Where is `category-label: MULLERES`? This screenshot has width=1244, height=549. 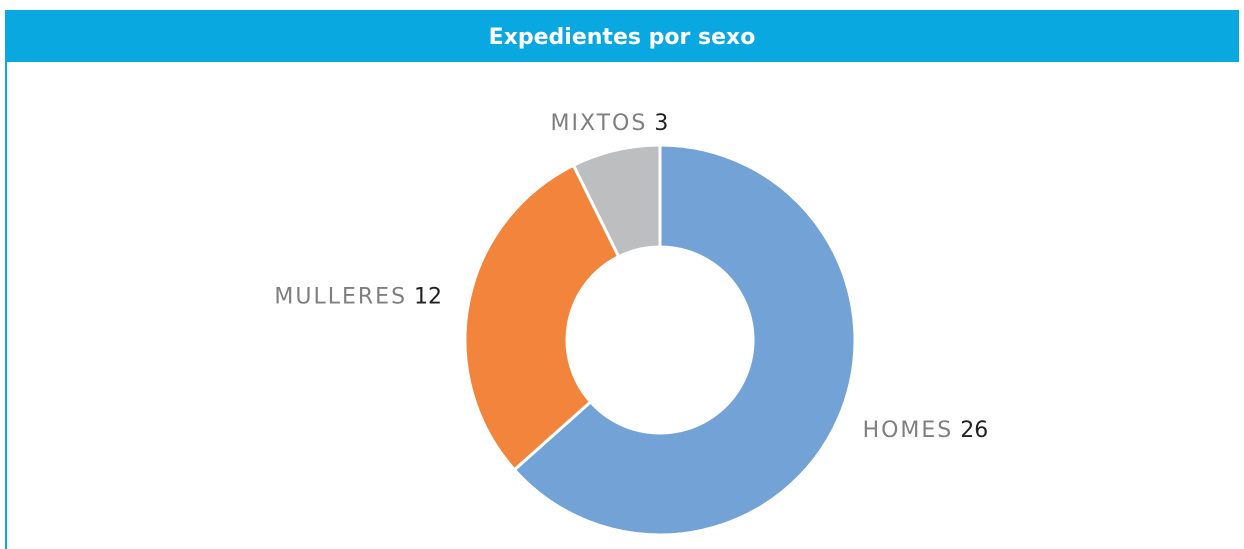
category-label: MULLERES is located at coordinates (340, 297).